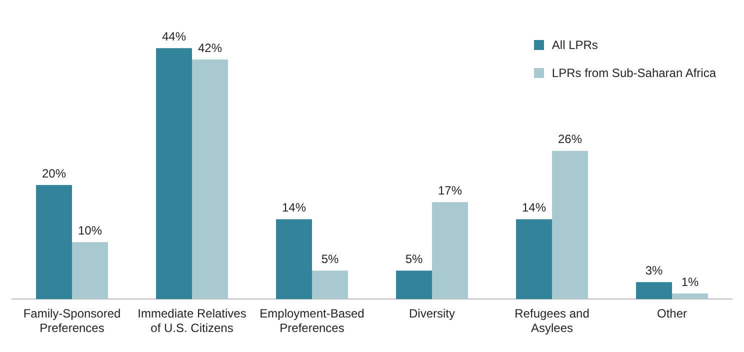  Describe the element at coordinates (690, 281) in the screenshot. I see `data-label: 1%` at that location.